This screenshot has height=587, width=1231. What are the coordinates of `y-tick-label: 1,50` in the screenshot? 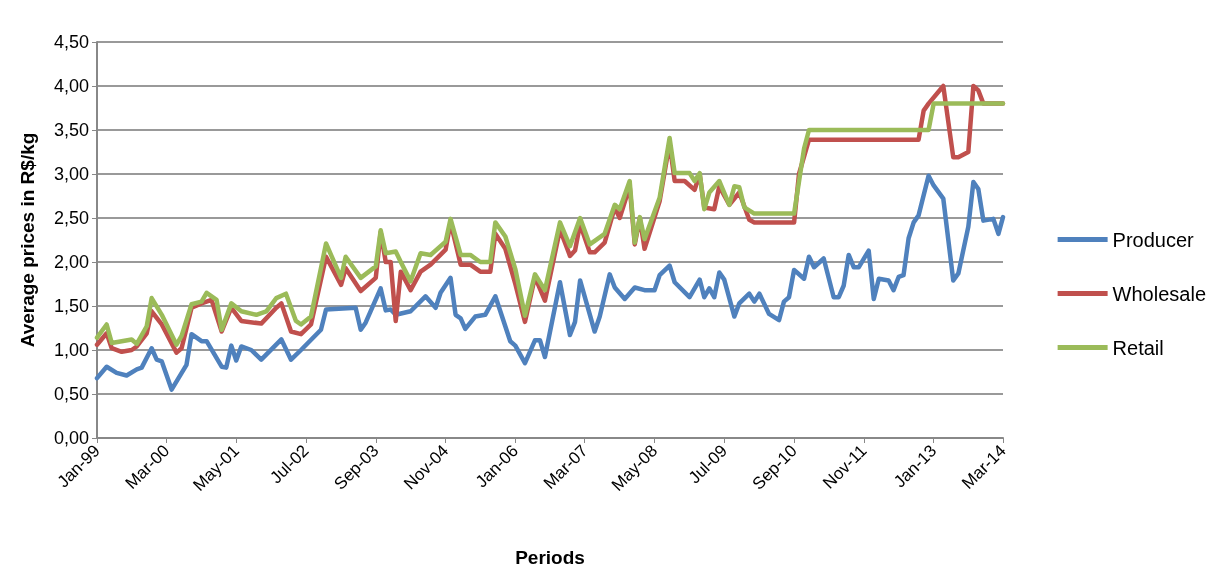 It's located at (71, 306).